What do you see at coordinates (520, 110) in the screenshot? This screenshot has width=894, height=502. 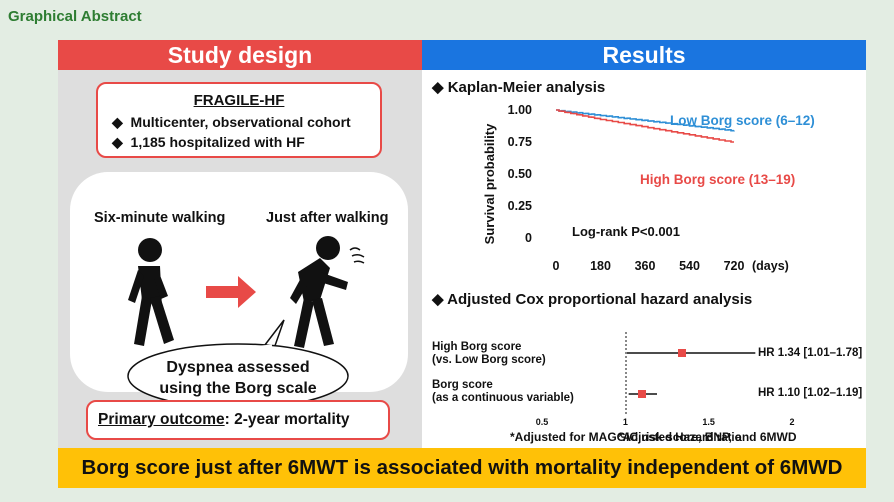 I see `km-ytick-label: 1.00` at bounding box center [520, 110].